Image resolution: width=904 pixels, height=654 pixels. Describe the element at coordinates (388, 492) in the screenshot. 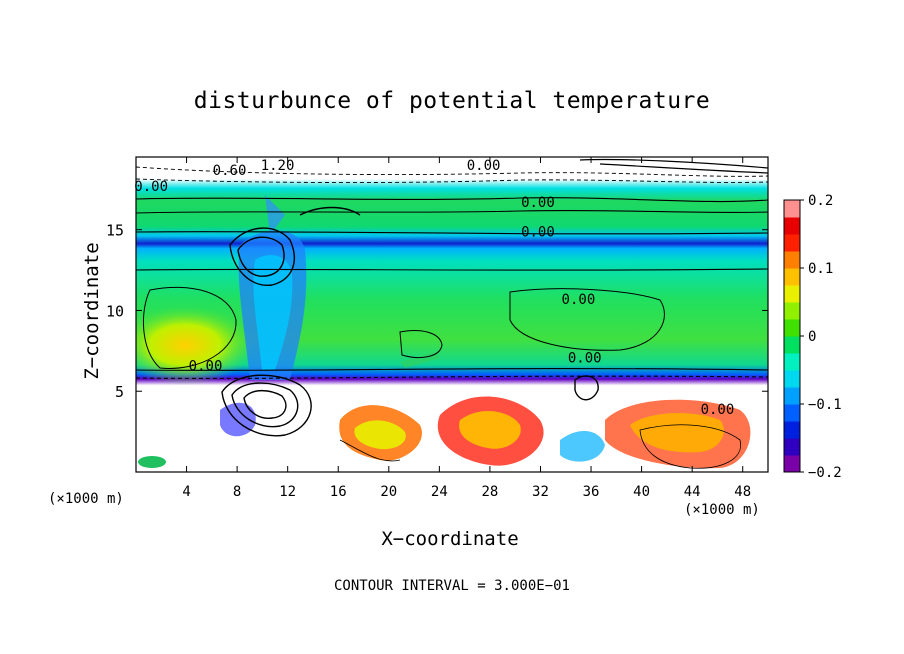

I see `x-tick-label: 20` at that location.